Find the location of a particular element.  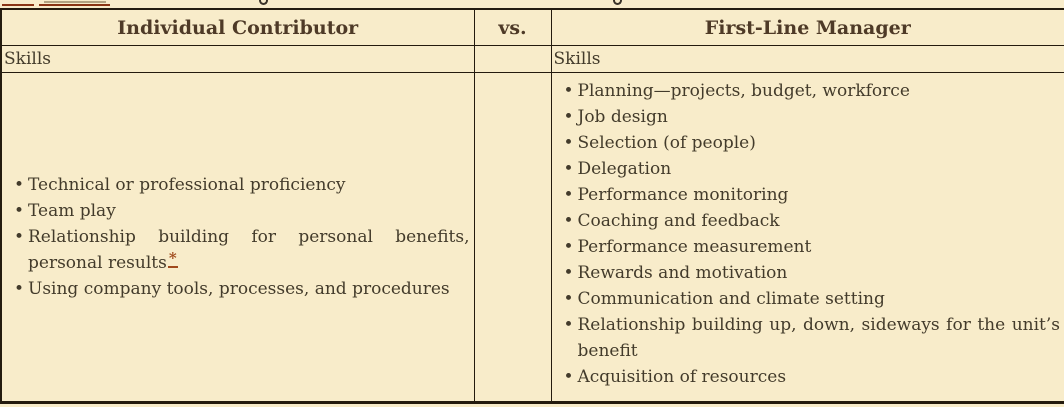

skill-list-item: • Communication and climate setting is located at coordinates (812, 299).